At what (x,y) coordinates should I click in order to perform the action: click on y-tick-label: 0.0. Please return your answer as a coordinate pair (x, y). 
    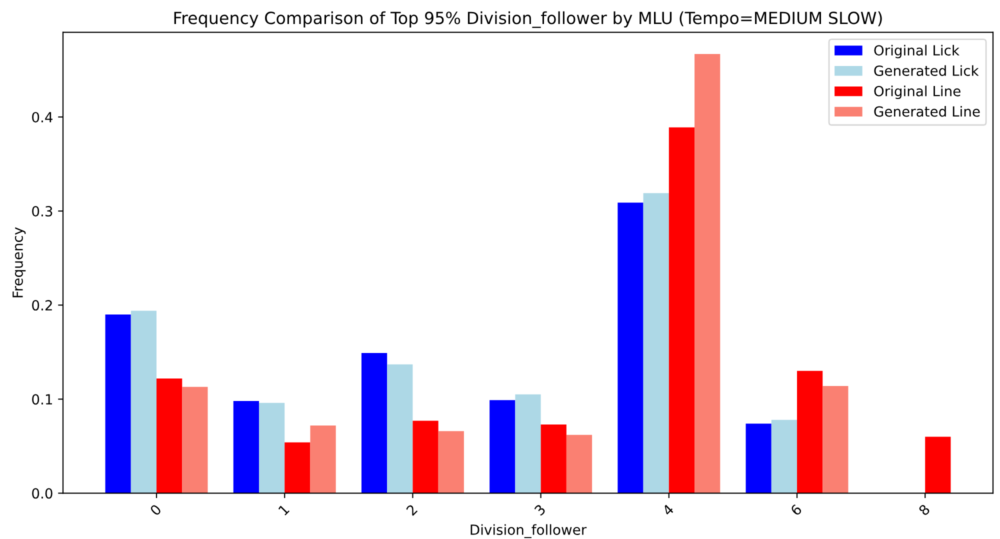
    Looking at the image, I should click on (42, 493).